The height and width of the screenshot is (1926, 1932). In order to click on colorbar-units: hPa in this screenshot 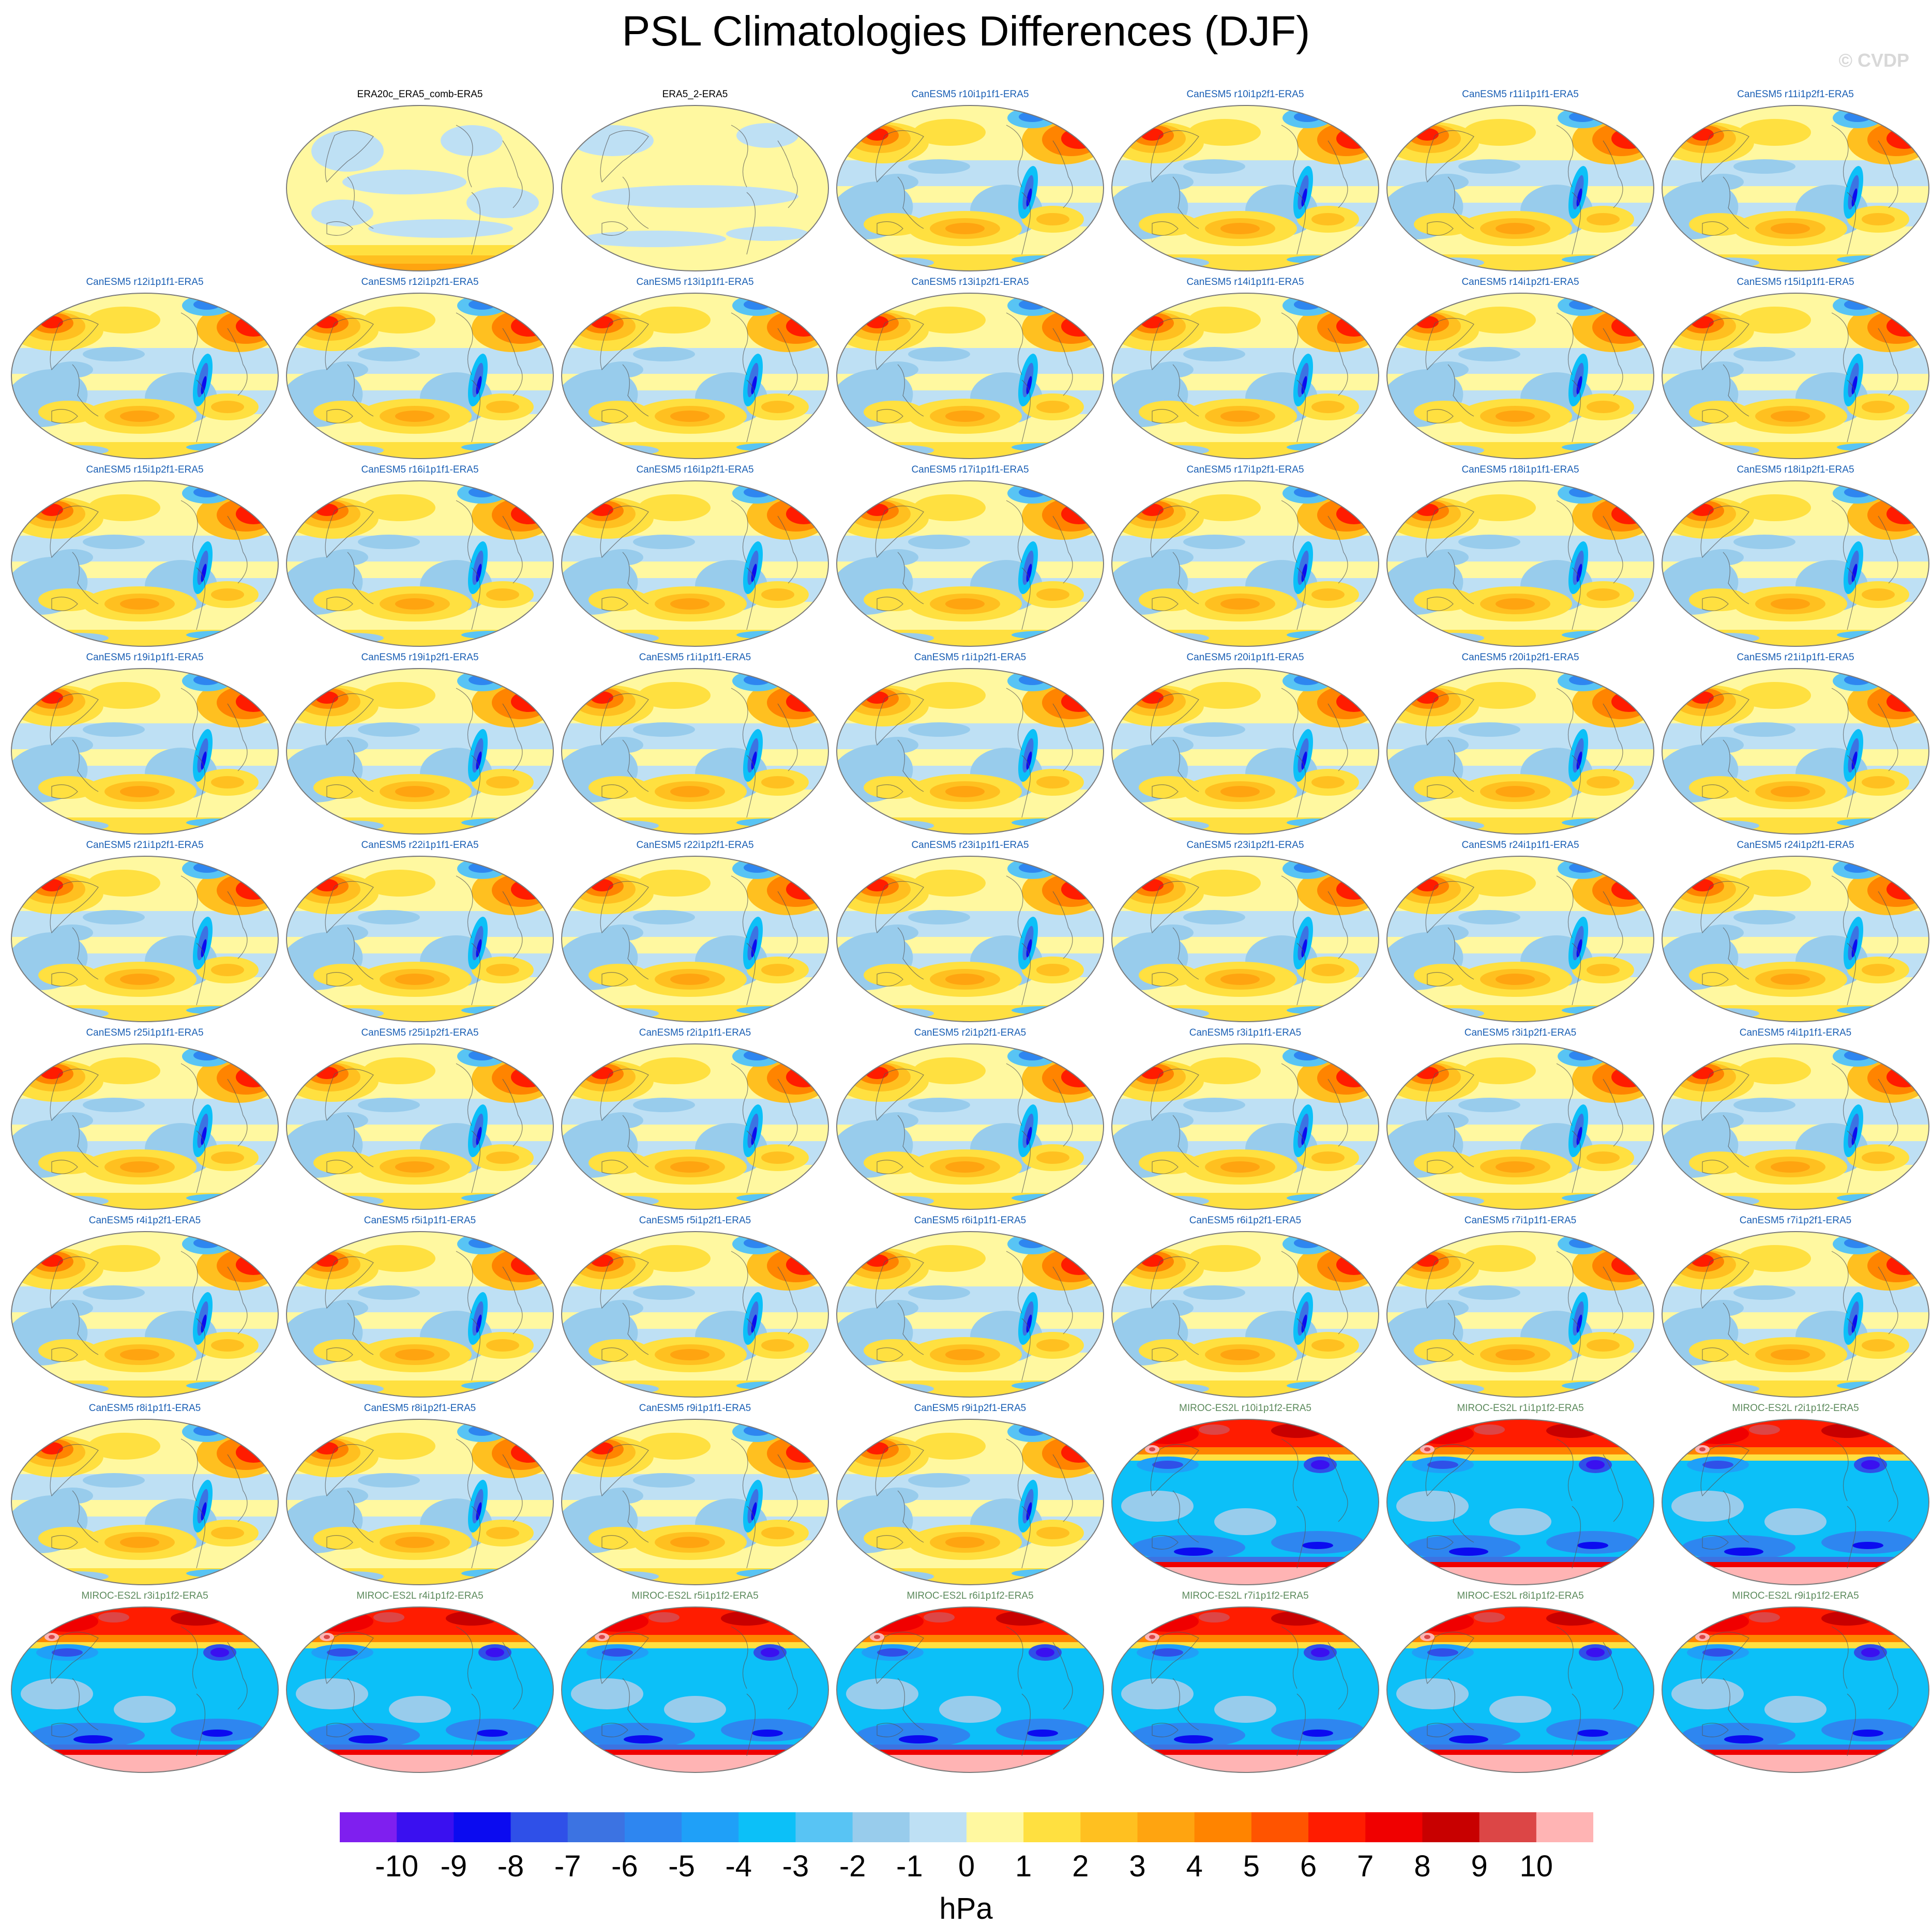, I will do `click(966, 1909)`.